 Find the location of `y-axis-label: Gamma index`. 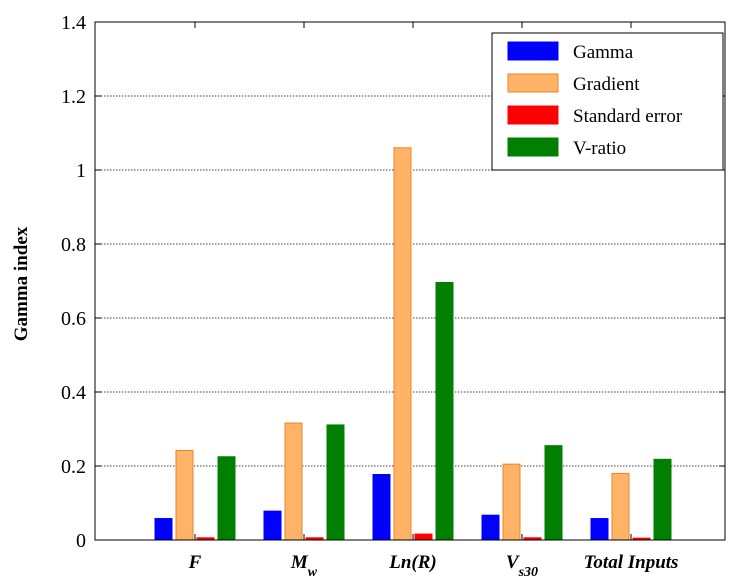

y-axis-label: Gamma index is located at coordinates (21, 283).